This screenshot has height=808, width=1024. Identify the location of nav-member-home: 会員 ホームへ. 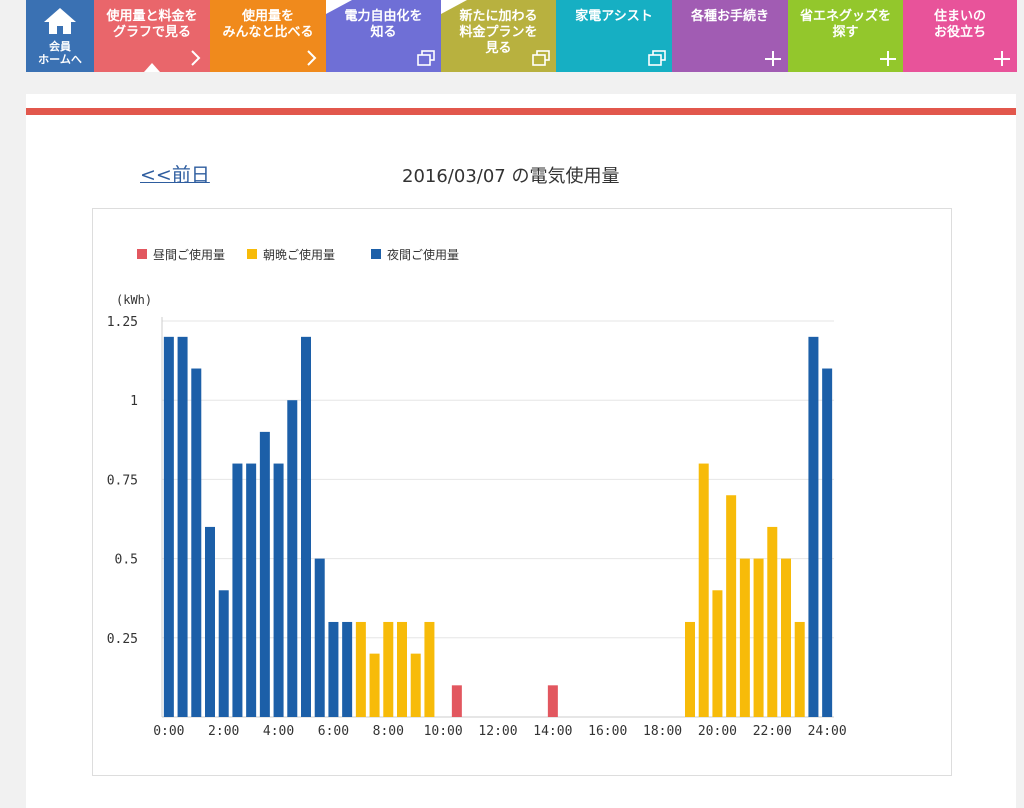
(60, 36).